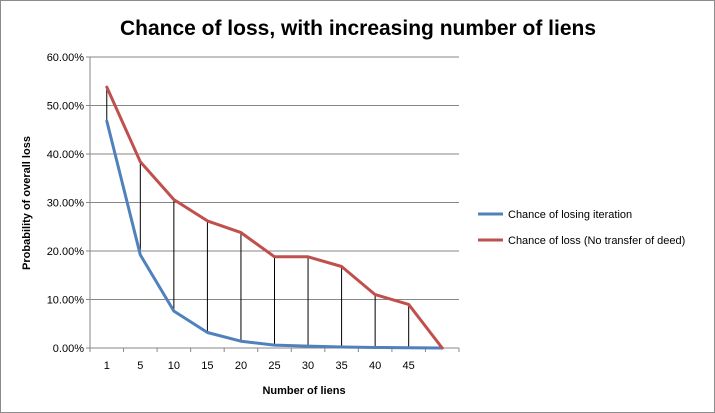  I want to click on x-axis-title: Number of liens, so click(303, 391).